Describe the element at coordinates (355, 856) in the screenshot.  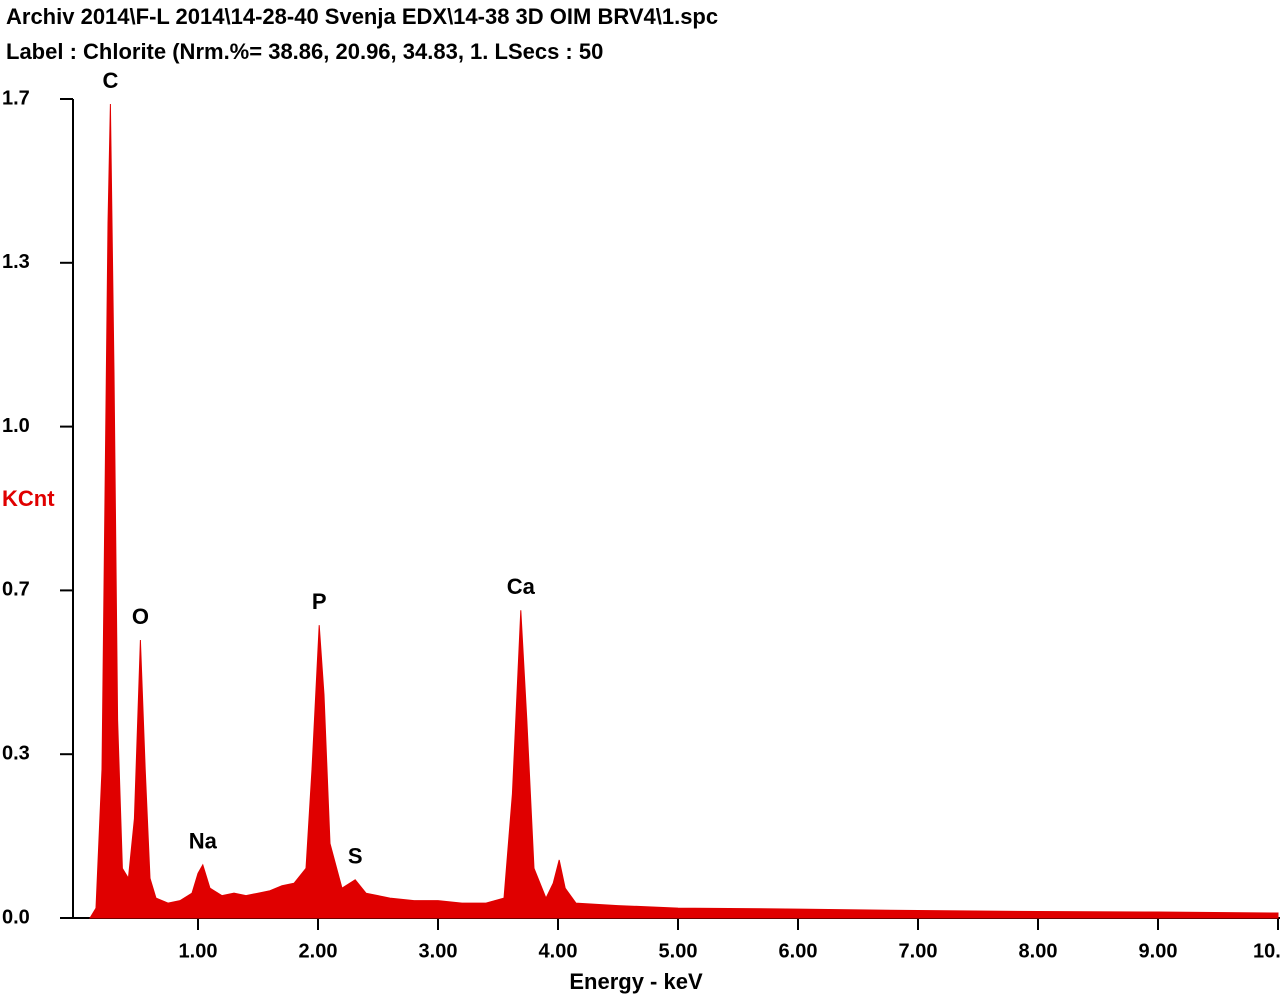
I see `peak-label: S` at that location.